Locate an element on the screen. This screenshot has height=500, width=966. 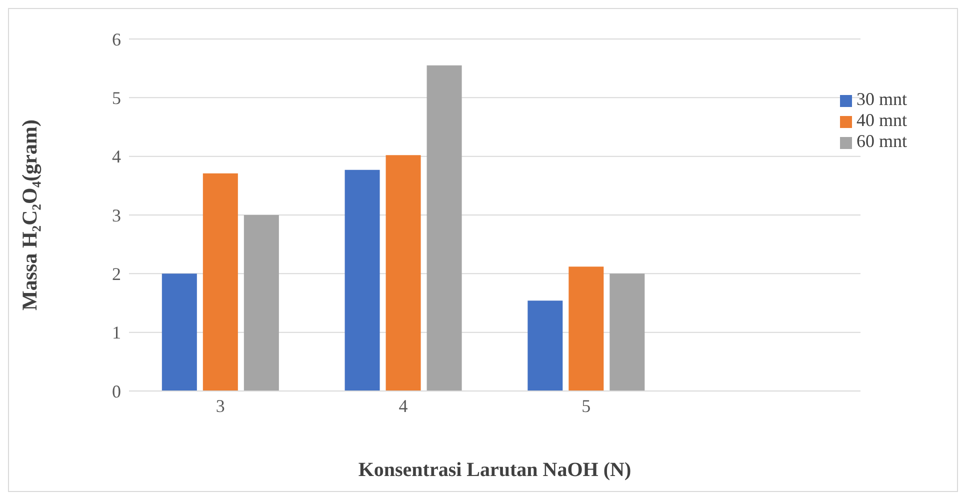
y-tick-label: 6 is located at coordinates (116, 39).